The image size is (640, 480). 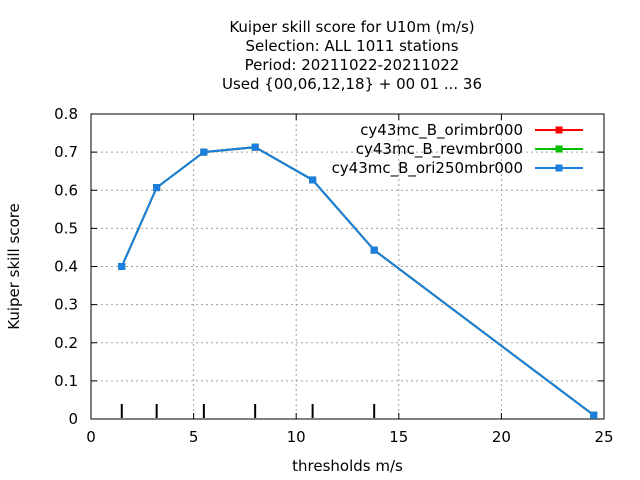 What do you see at coordinates (194, 437) in the screenshot?
I see `x-tick-label: 5` at bounding box center [194, 437].